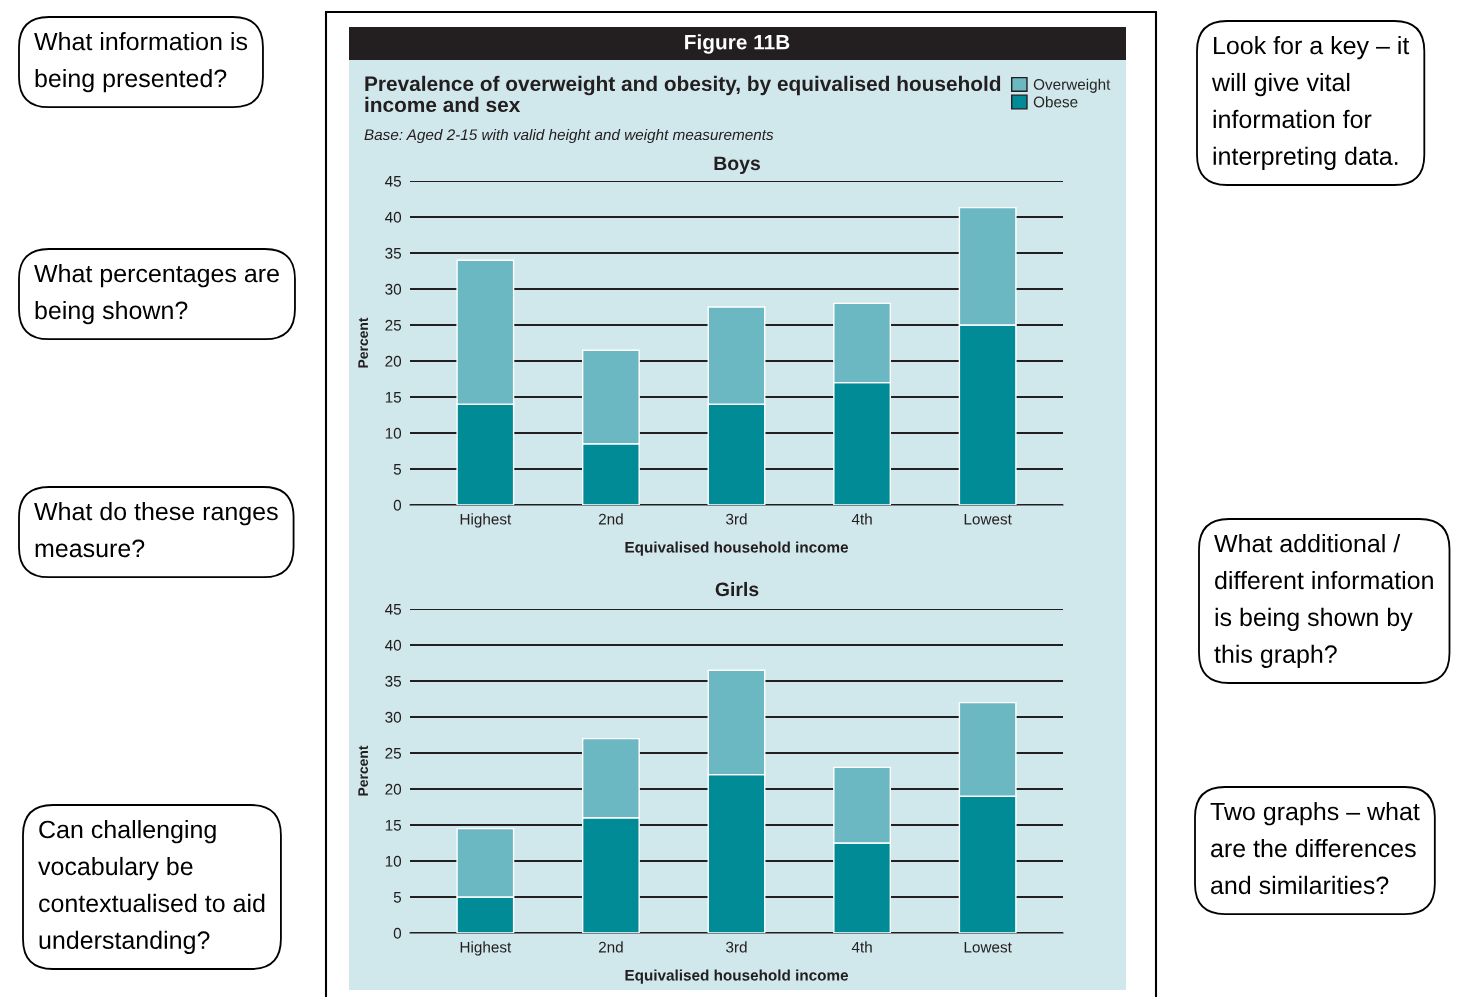 This screenshot has height=997, width=1479. I want to click on text: Base: Aged 2-15 with valid height and weight measurements, so click(569, 136).